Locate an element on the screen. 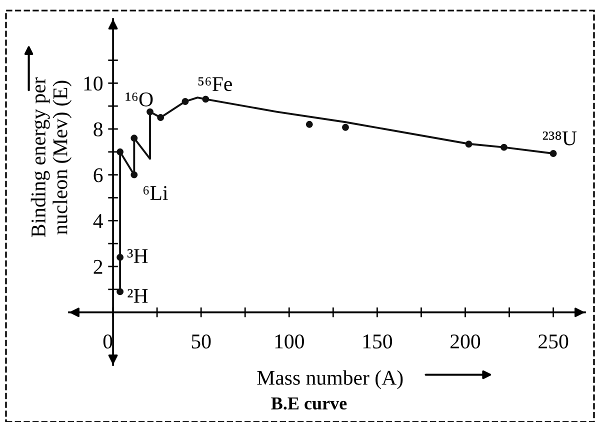 The image size is (600, 422). annotation: ³H is located at coordinates (137, 256).